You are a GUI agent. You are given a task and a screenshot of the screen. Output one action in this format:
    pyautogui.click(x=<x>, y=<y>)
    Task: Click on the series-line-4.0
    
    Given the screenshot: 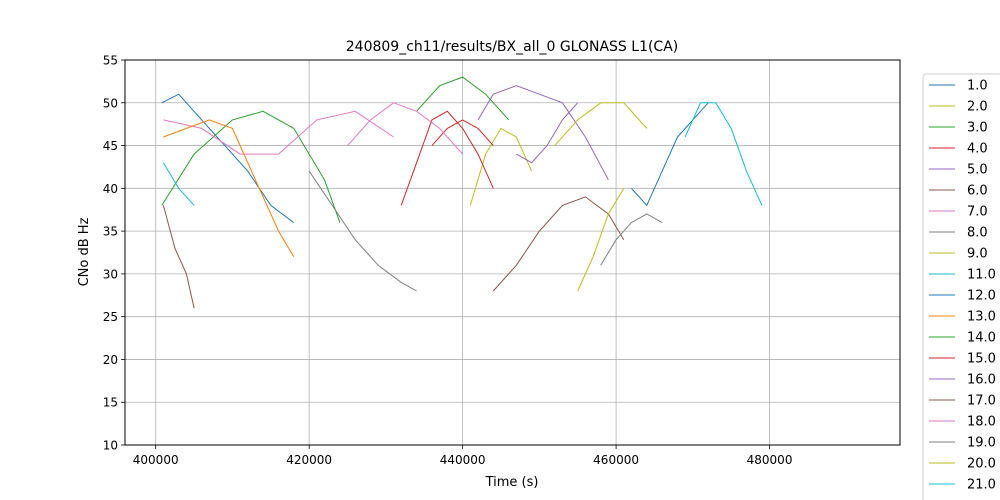 What is the action you would take?
    pyautogui.click(x=447, y=158)
    